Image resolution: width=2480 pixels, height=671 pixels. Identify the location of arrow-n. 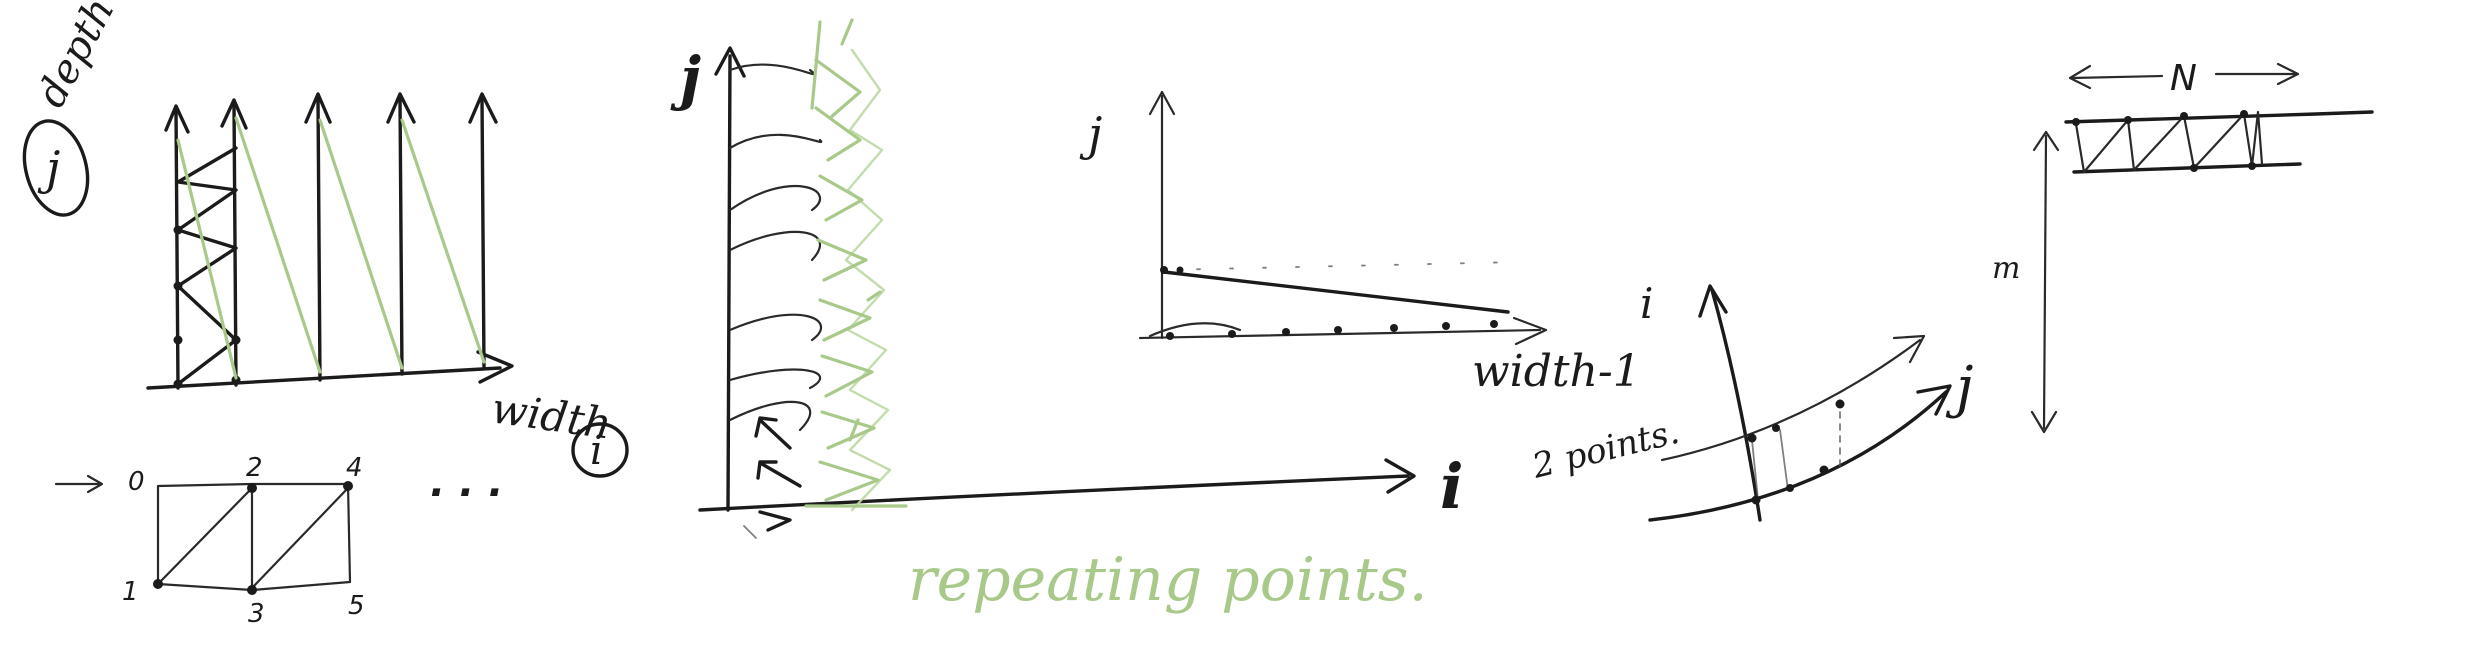
(2184, 76).